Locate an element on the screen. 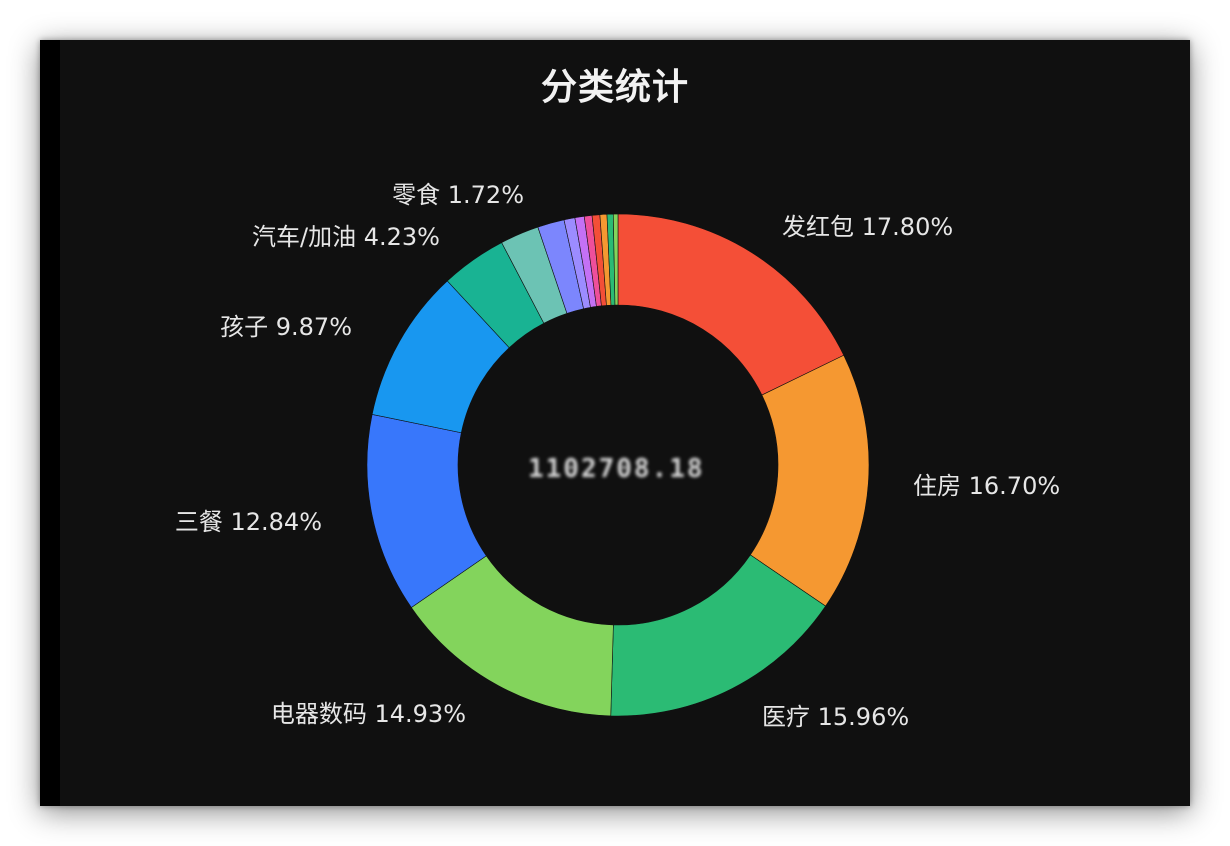 The height and width of the screenshot is (846, 1230). center-total-value: 1102708.18 is located at coordinates (616, 469).